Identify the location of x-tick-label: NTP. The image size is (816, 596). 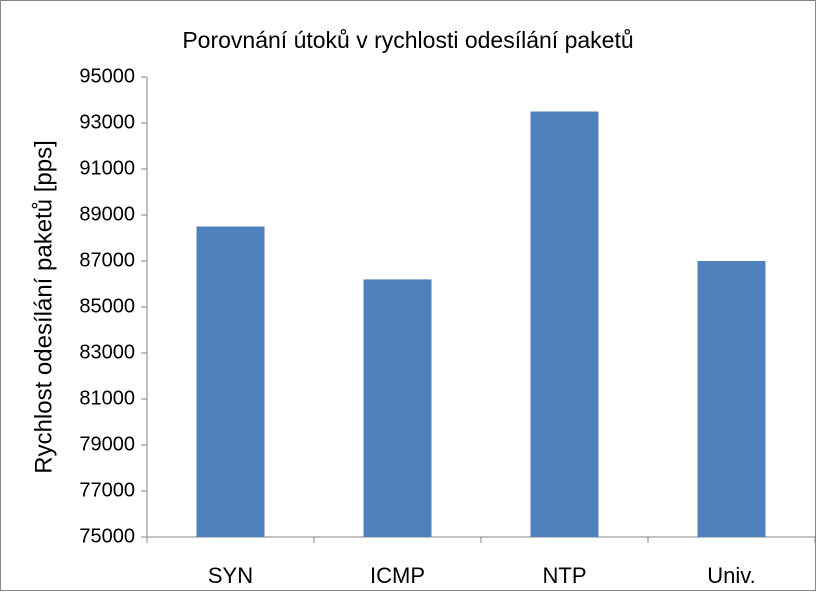
(565, 575).